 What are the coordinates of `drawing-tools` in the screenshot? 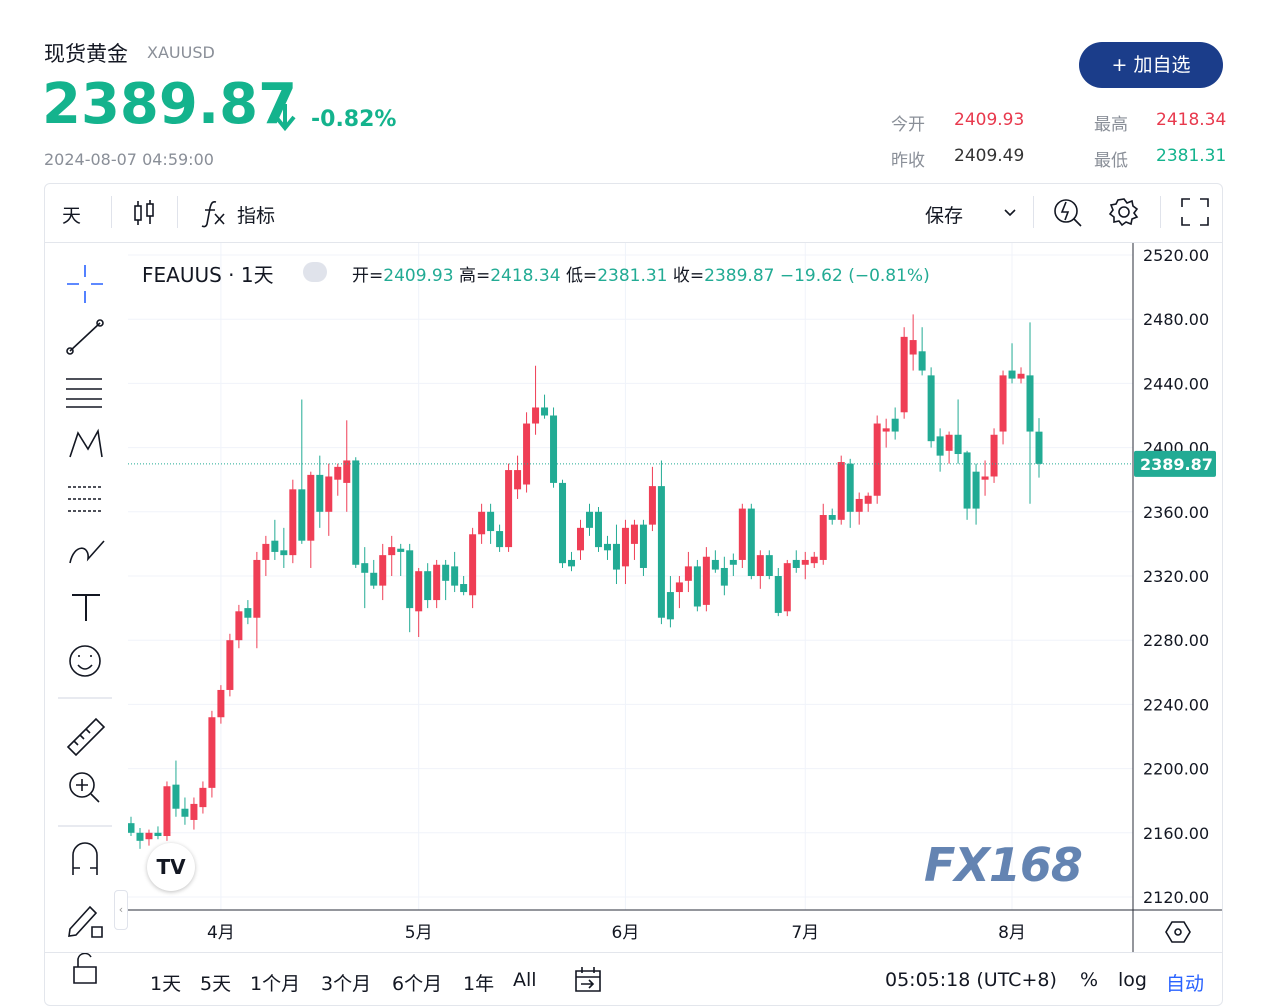 It's located at (85, 624).